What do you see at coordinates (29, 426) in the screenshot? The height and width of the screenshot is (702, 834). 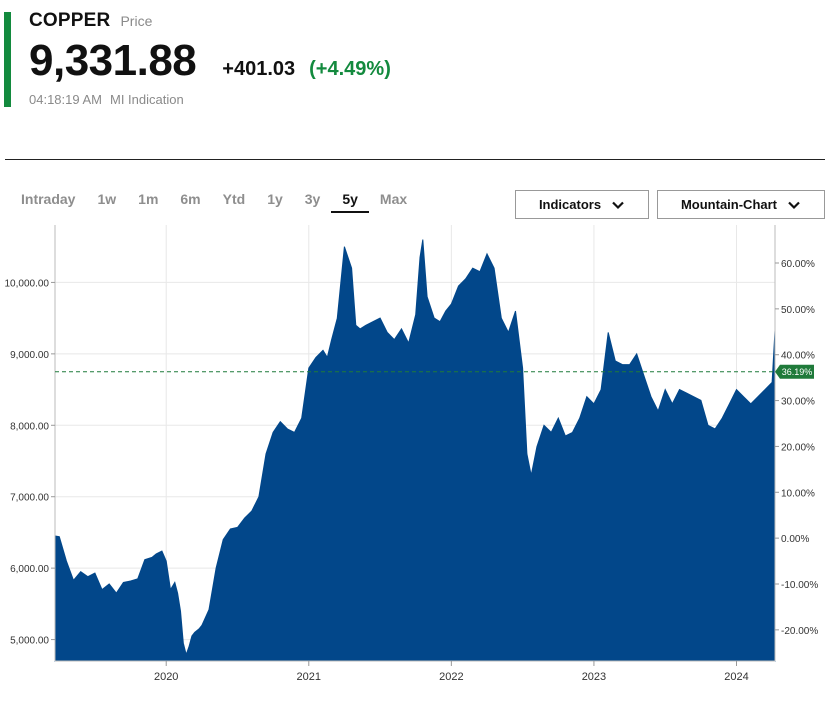 I see `y-tick-label-left: 8,000.00` at bounding box center [29, 426].